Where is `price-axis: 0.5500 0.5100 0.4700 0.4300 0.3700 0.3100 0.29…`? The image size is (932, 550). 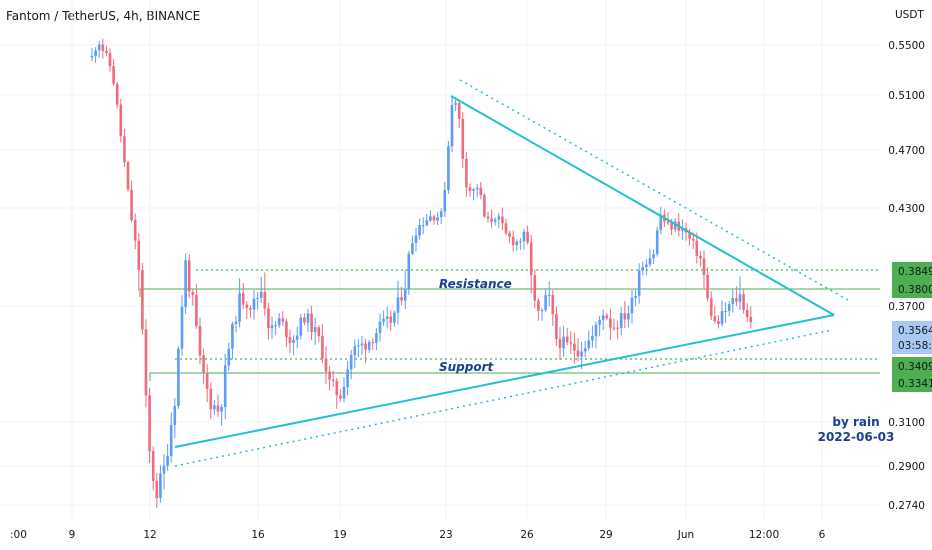
price-axis: 0.5500 0.5100 0.4700 0.4300 0.3700 0.3100 0.29… is located at coordinates (906, 276).